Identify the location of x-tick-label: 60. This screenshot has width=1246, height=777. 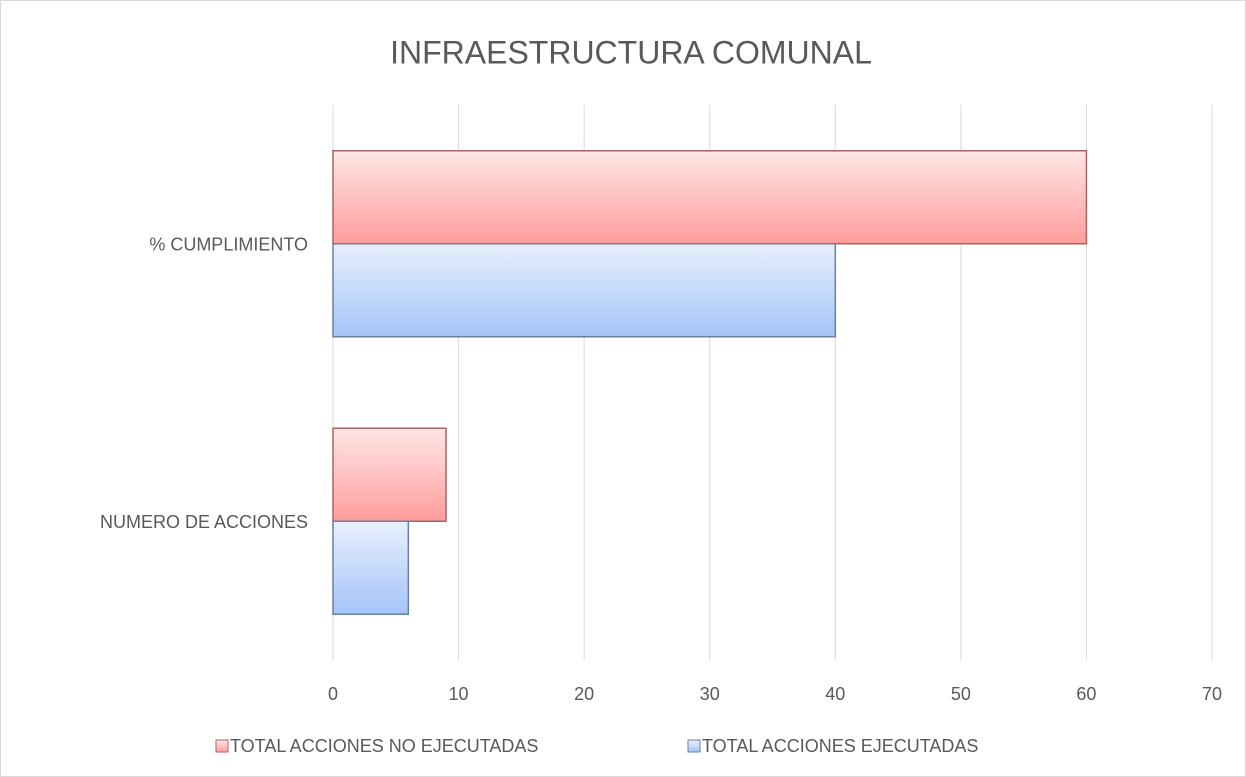
(1086, 694).